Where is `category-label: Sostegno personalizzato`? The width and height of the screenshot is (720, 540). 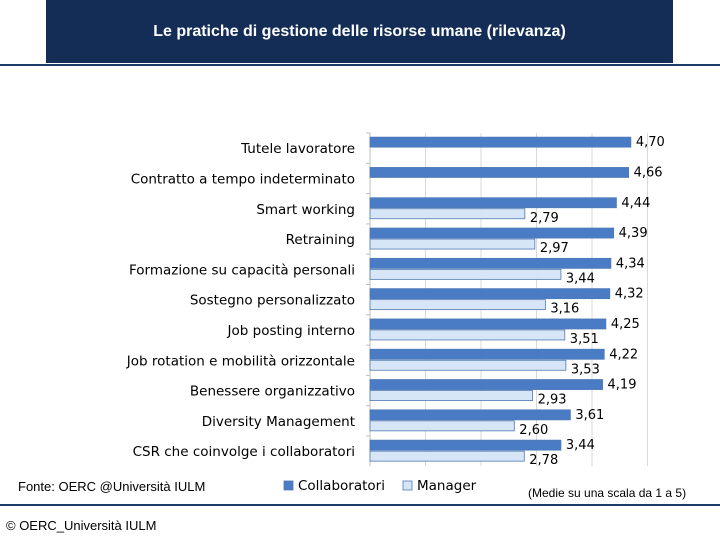
category-label: Sostegno personalizzato is located at coordinates (272, 301).